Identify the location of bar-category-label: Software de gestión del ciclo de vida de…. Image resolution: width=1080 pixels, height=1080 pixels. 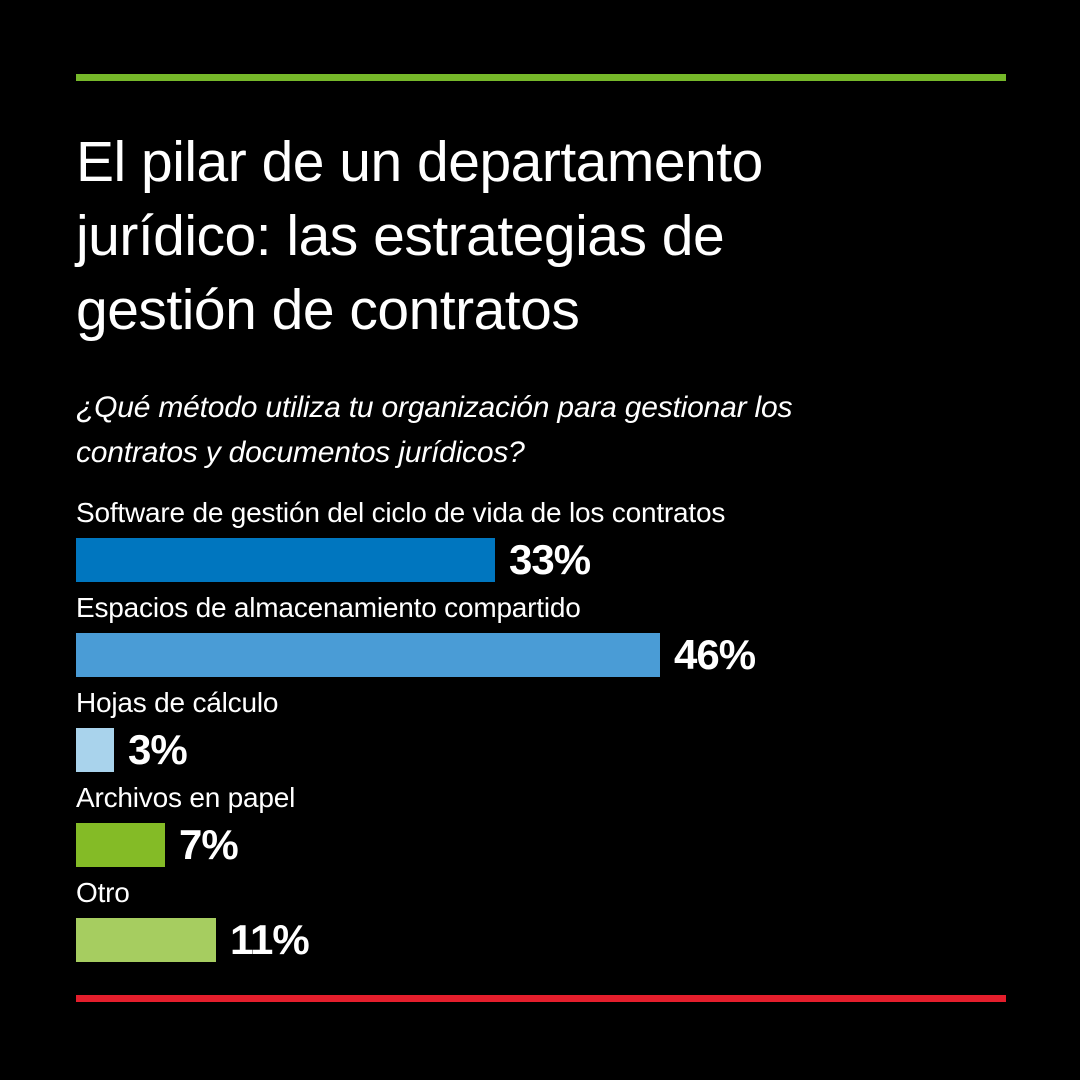
(401, 512).